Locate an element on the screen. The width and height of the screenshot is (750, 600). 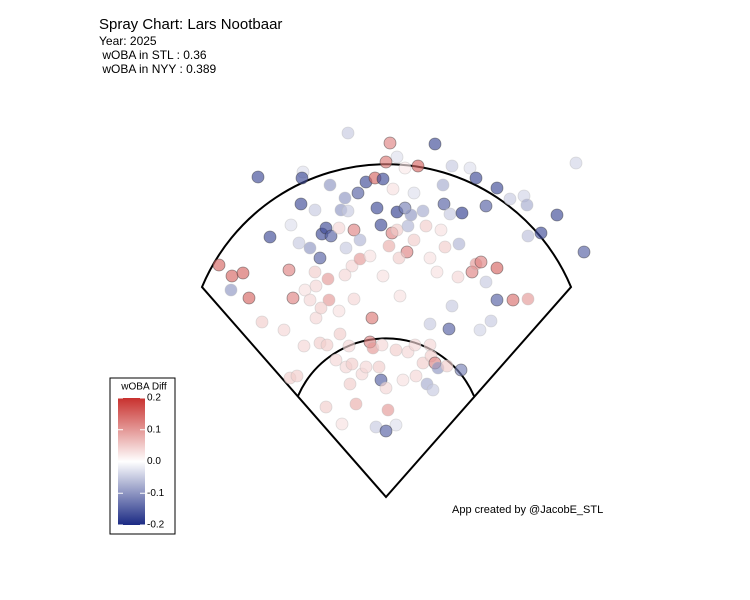
subtitle: wOBA in NYY : 0.389 is located at coordinates (158, 69).